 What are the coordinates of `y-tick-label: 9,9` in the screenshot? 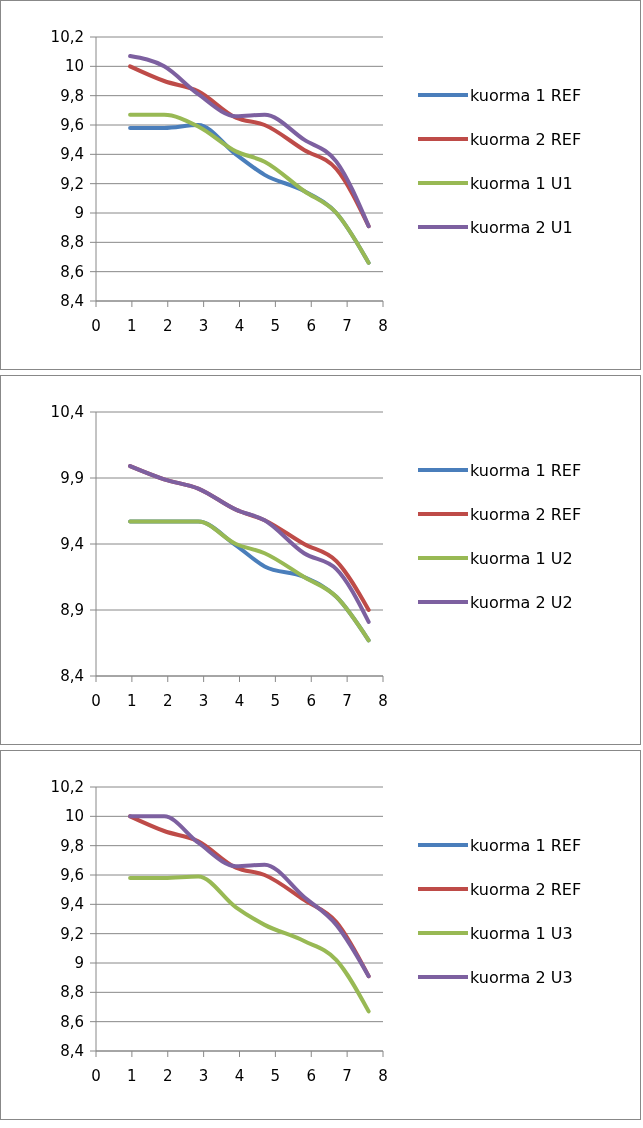 It's located at (72, 478).